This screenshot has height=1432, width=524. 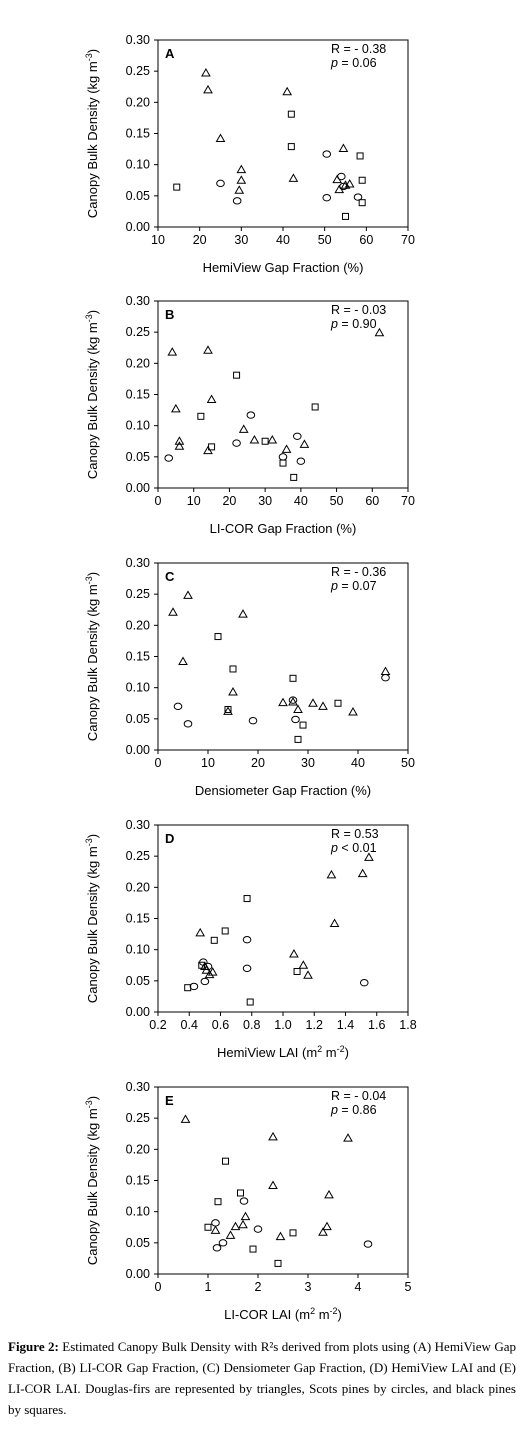 I want to click on x-tick-label: 1.4, so click(x=345, y=1025).